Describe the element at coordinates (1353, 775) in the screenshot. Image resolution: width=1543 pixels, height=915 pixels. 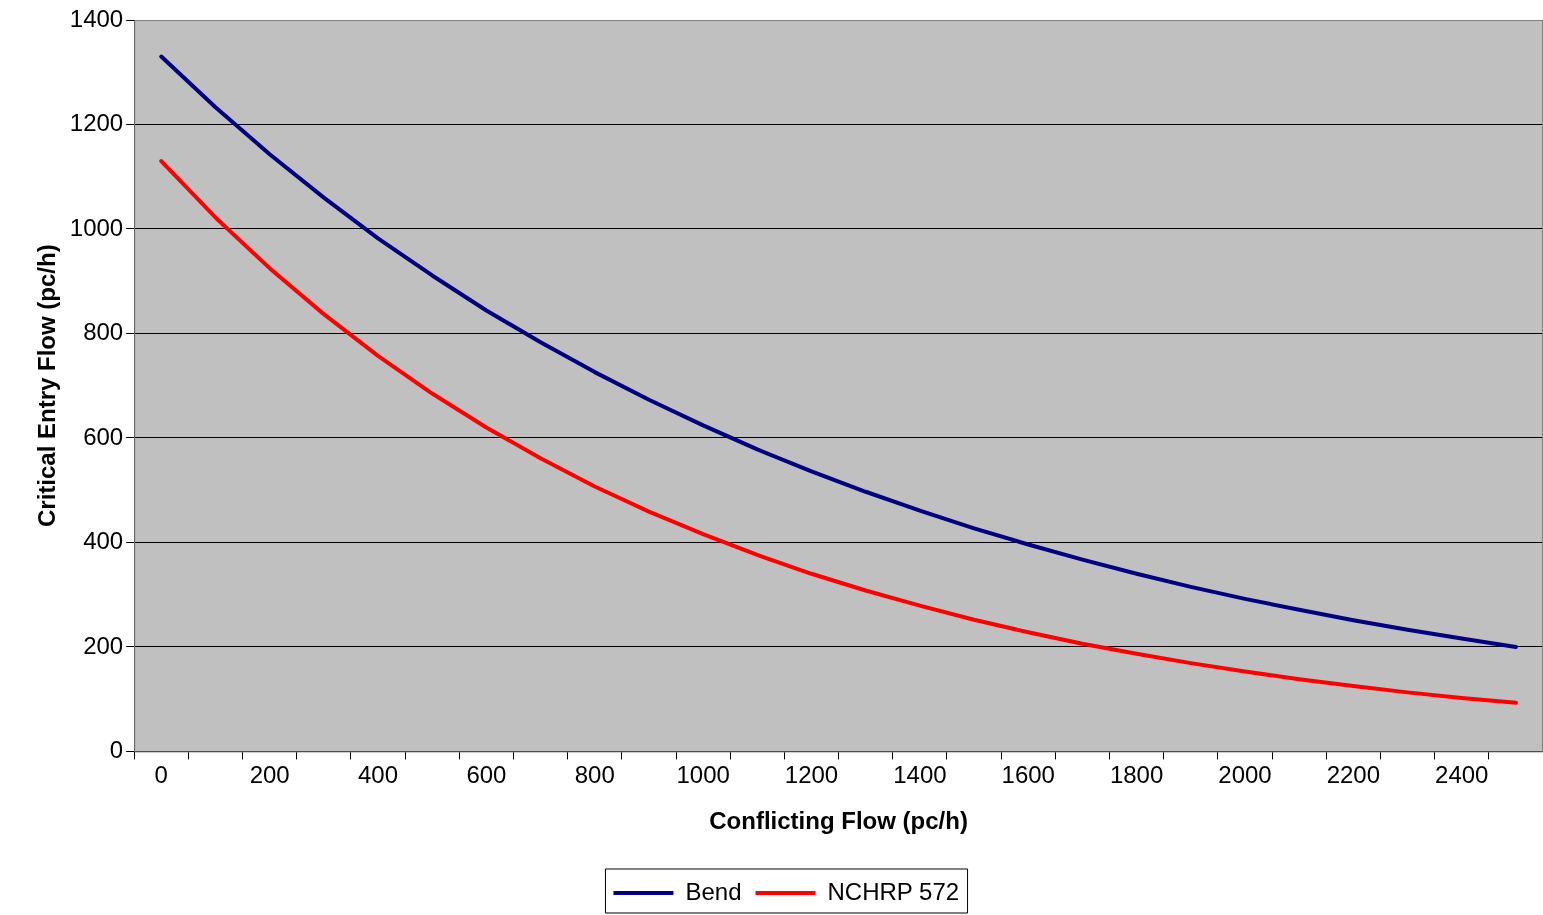
I see `x-tick-label: 2200` at that location.